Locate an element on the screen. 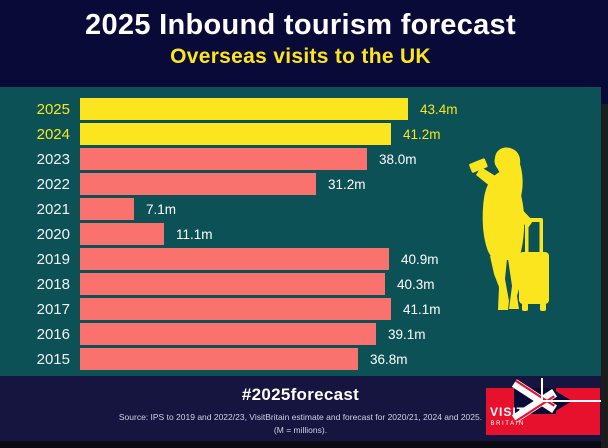 The height and width of the screenshot is (448, 608). page-title: 2025 Inbound tourism forecast is located at coordinates (300, 25).